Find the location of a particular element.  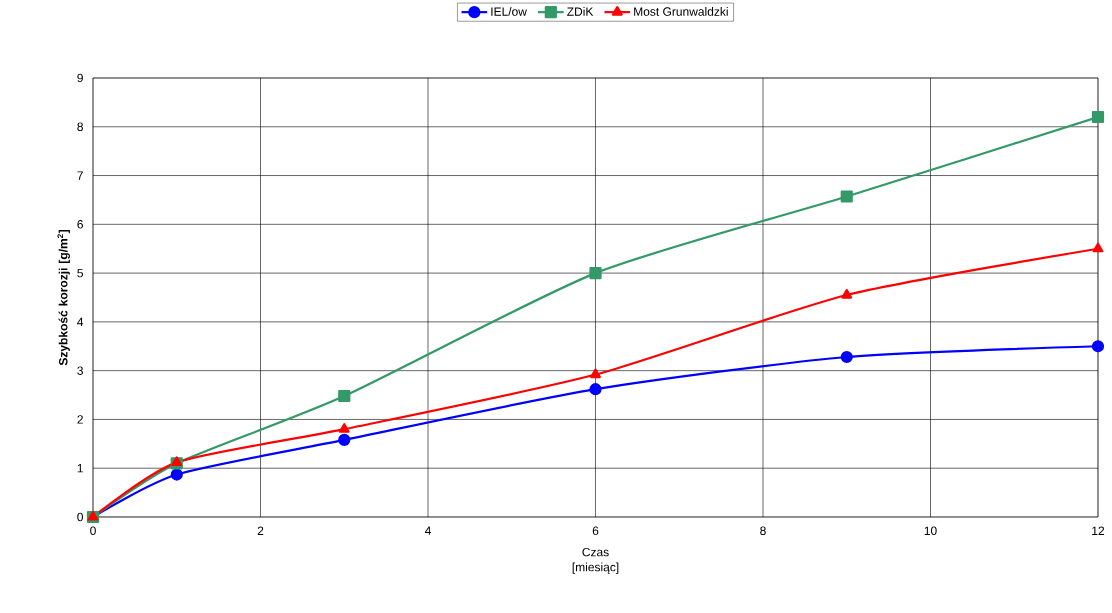

y-tick-label: 7 is located at coordinates (80, 175).